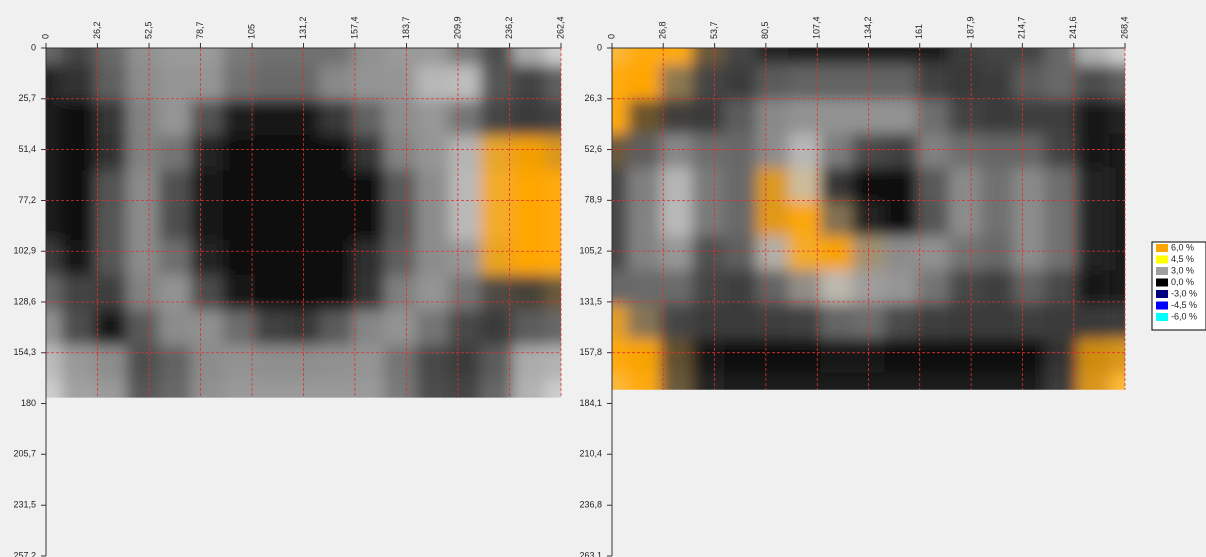  What do you see at coordinates (406, 27) in the screenshot?
I see `x-tick-label: 183,7` at bounding box center [406, 27].